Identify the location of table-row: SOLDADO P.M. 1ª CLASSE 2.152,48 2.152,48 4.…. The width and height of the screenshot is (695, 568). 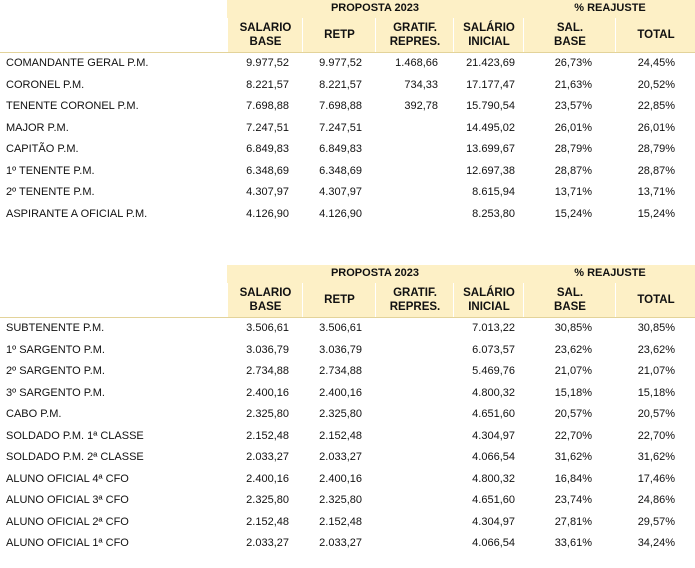
(347, 437).